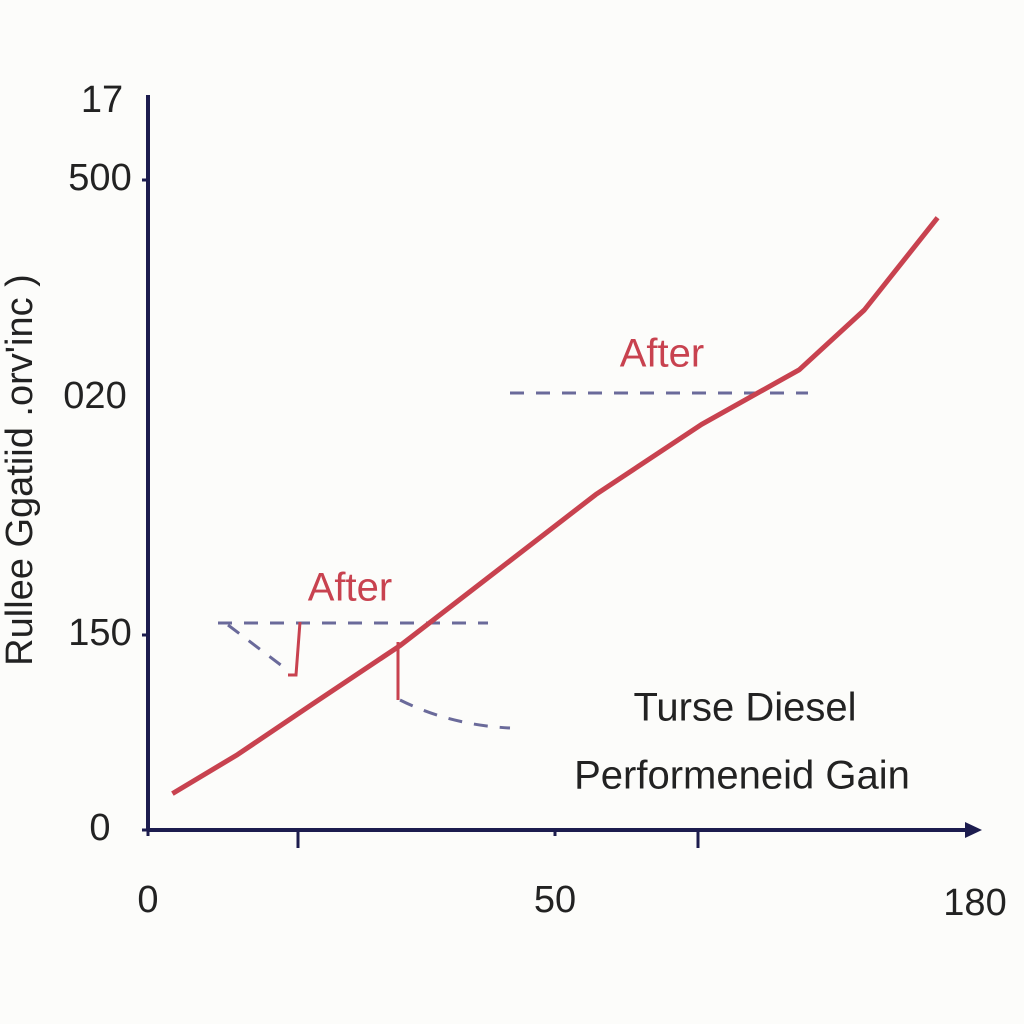 The height and width of the screenshot is (1024, 1024). I want to click on chart-subtitle: Performeneid Gain, so click(742, 776).